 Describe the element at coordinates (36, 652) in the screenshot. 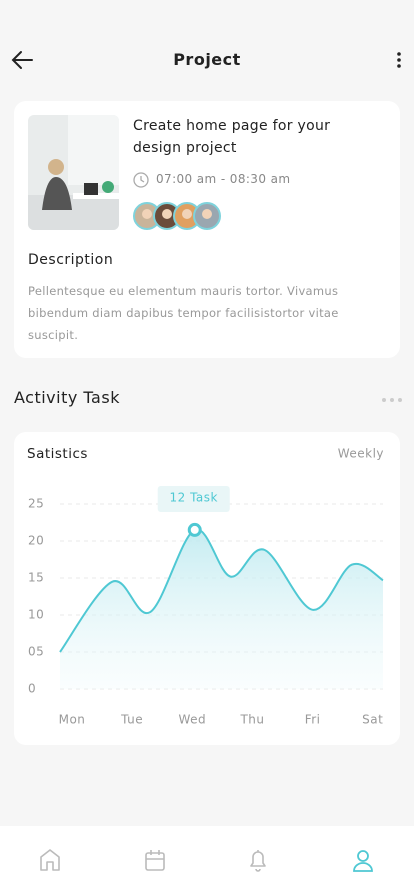

I see `y-tick-label: 05` at that location.